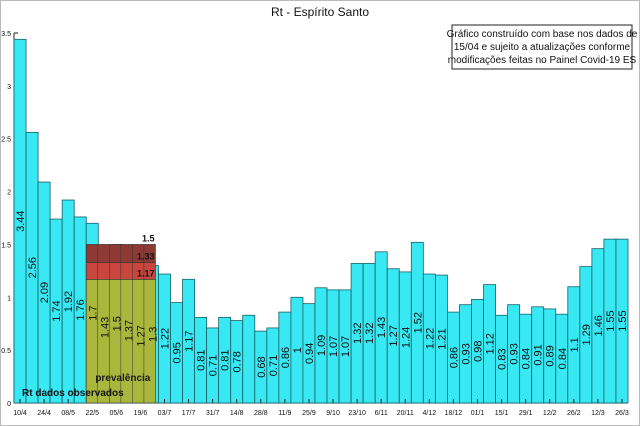 The height and width of the screenshot is (426, 640). I want to click on value-label: 1.76, so click(81, 309).